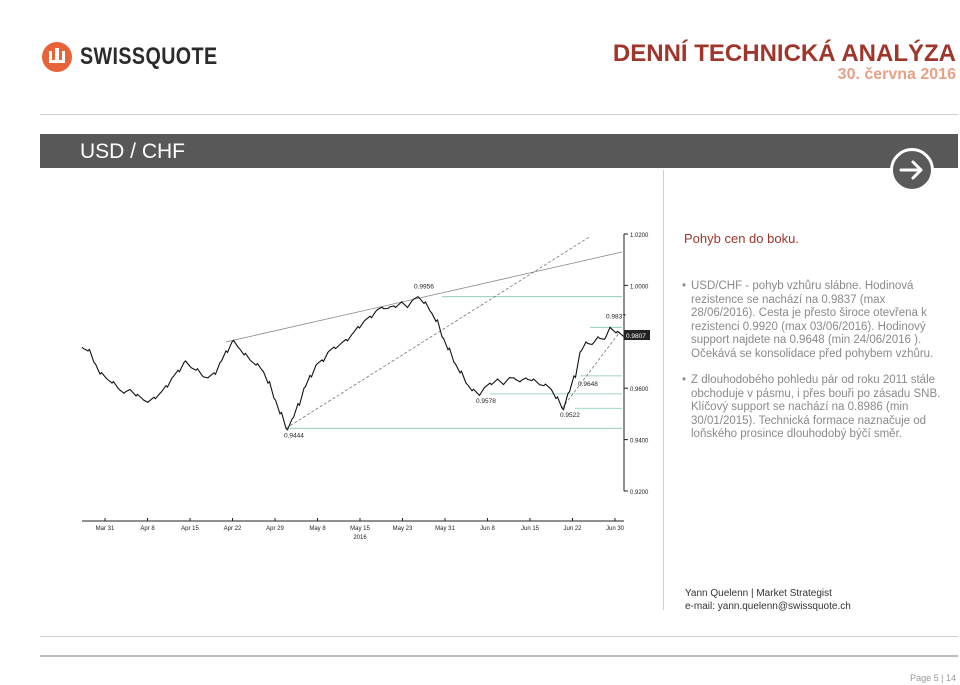 Image resolution: width=960 pixels, height=685 pixels. I want to click on y-tick-label: 0.9200, so click(639, 493).